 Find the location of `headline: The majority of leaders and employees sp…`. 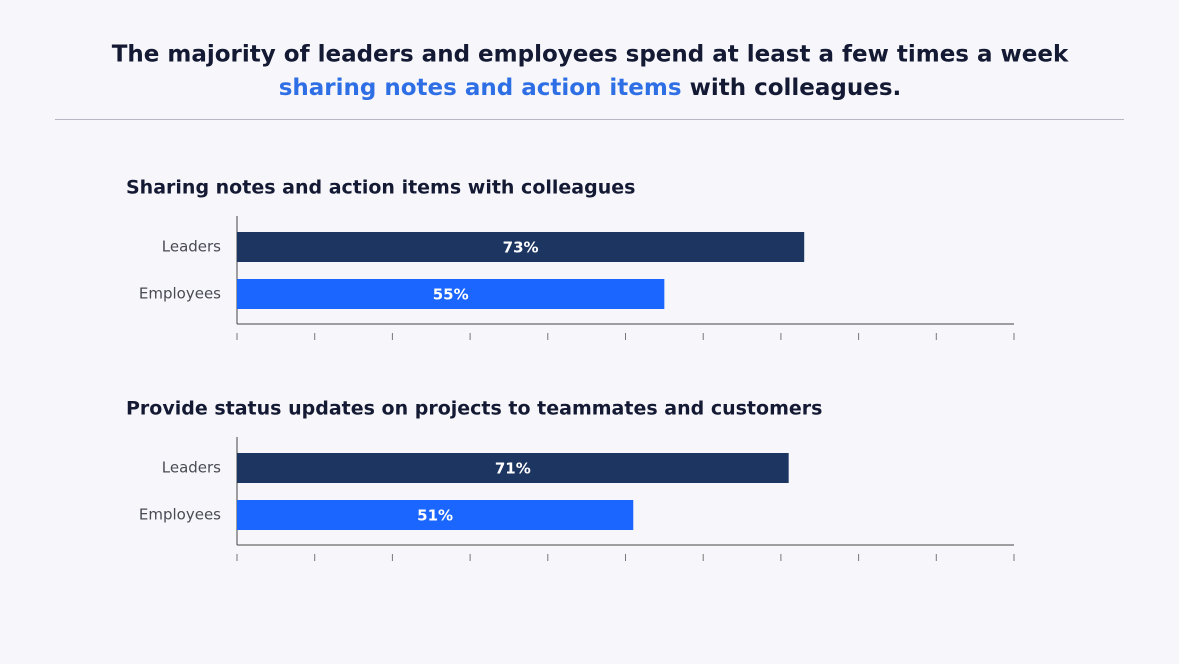

headline: The majority of leaders and employees sp… is located at coordinates (590, 55).